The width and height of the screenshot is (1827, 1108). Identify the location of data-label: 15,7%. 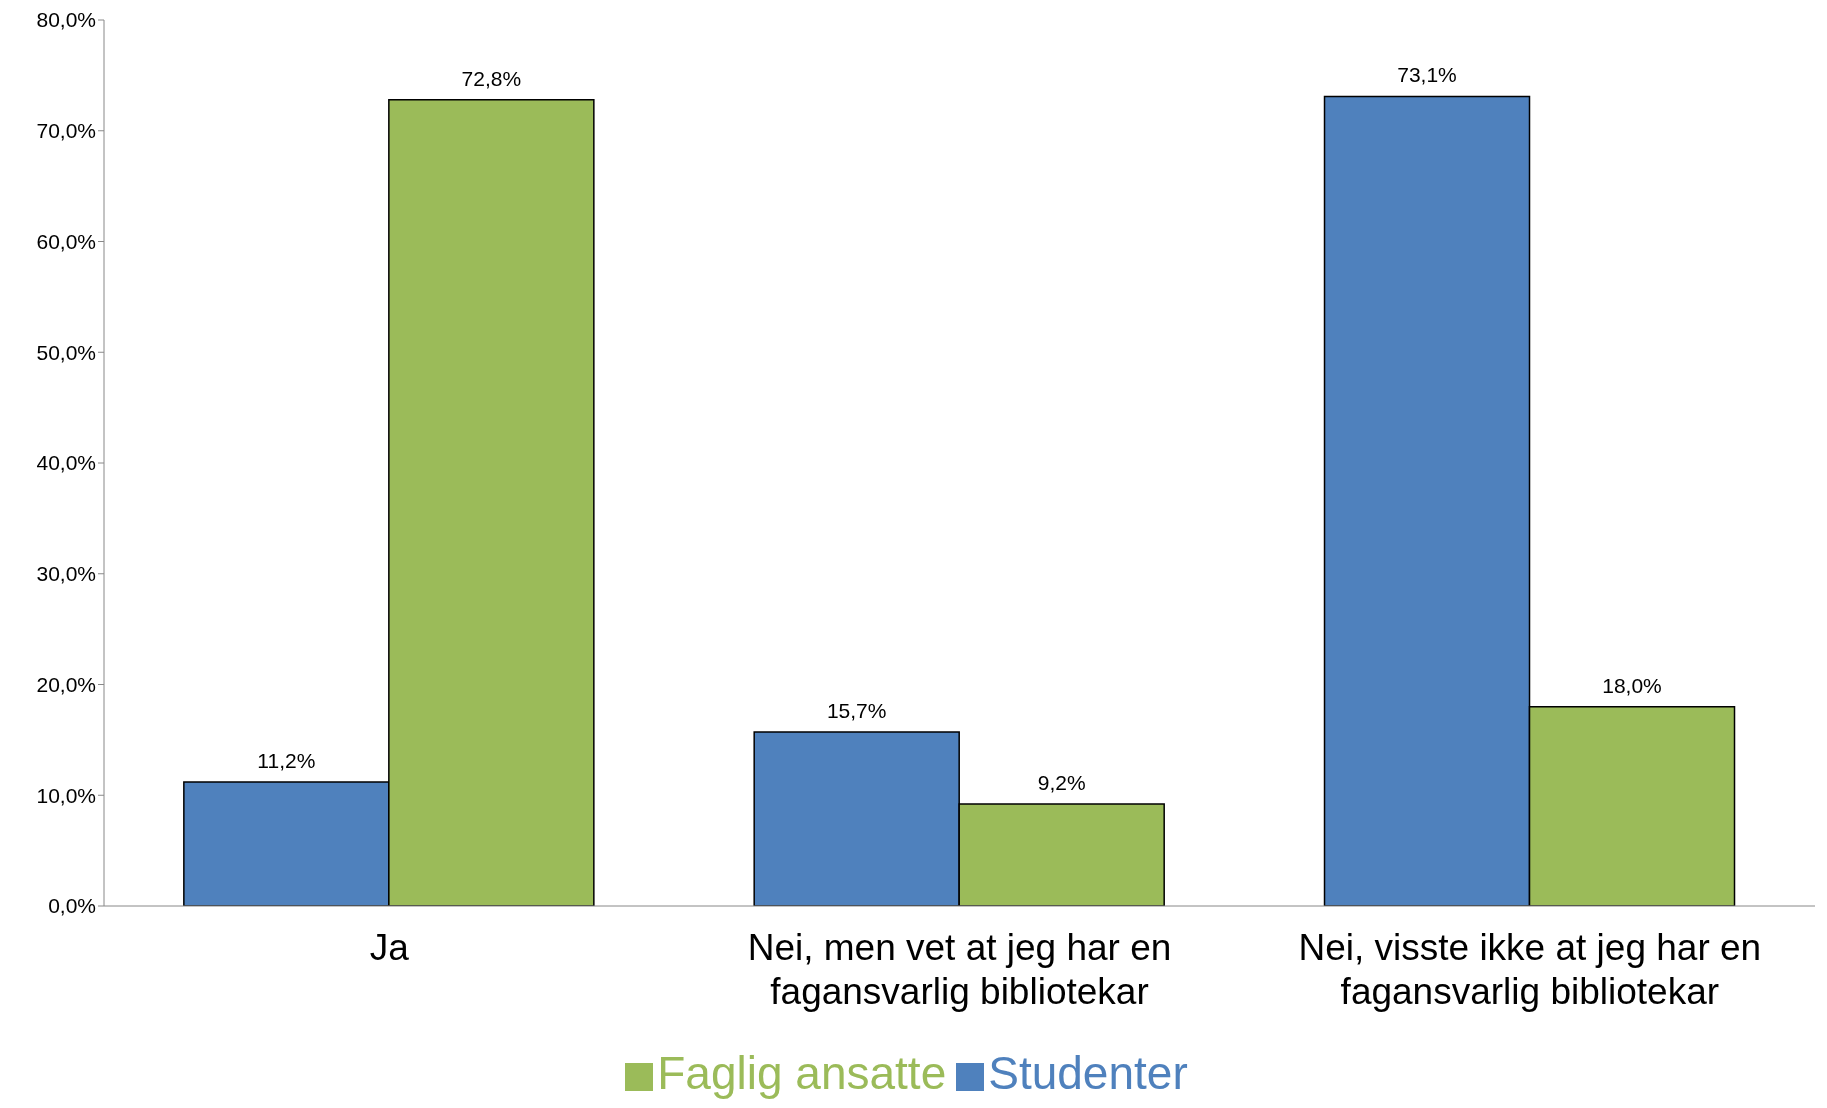
(856, 711).